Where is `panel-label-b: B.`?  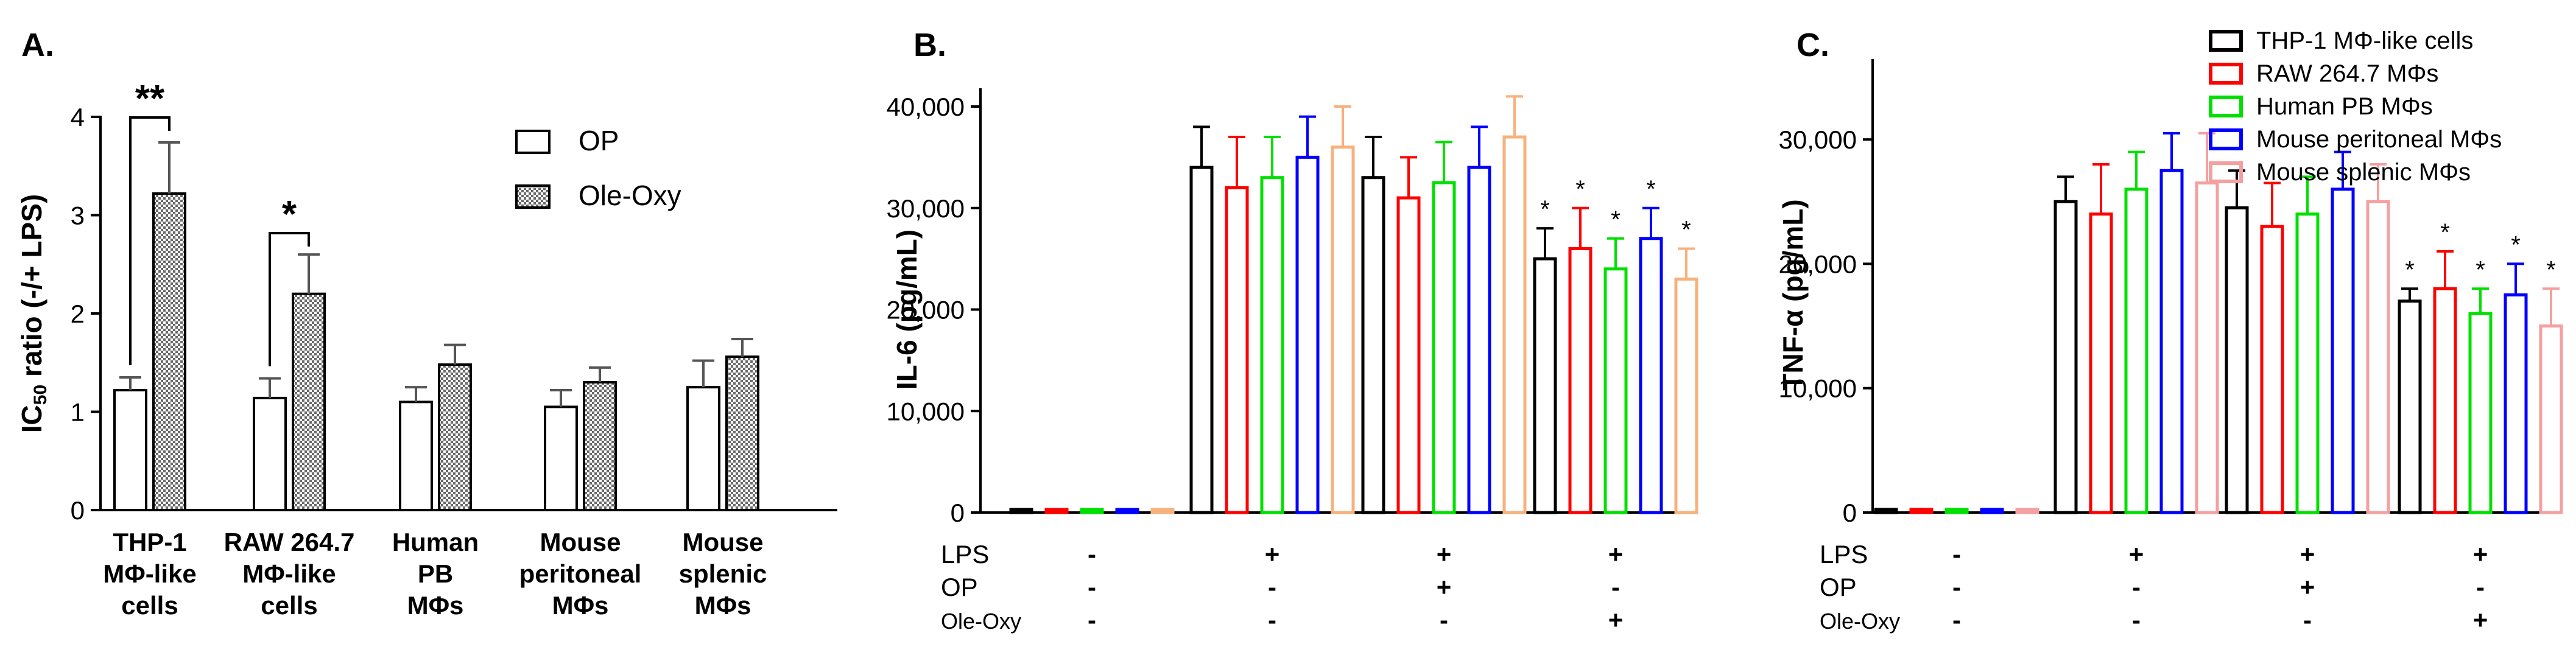 panel-label-b: B. is located at coordinates (929, 45).